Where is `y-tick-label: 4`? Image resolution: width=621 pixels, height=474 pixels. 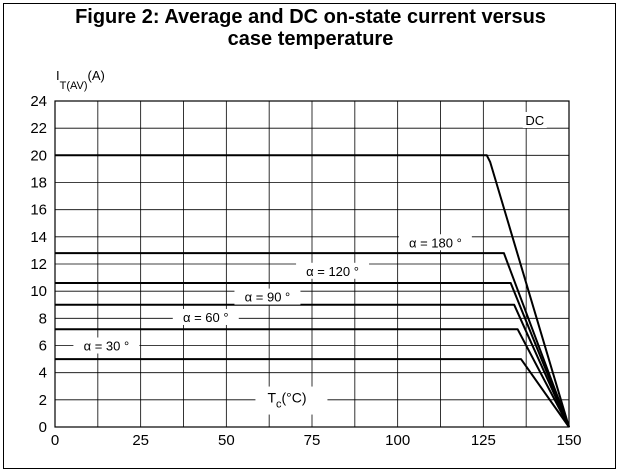 y-tick-label: 4 is located at coordinates (43, 373).